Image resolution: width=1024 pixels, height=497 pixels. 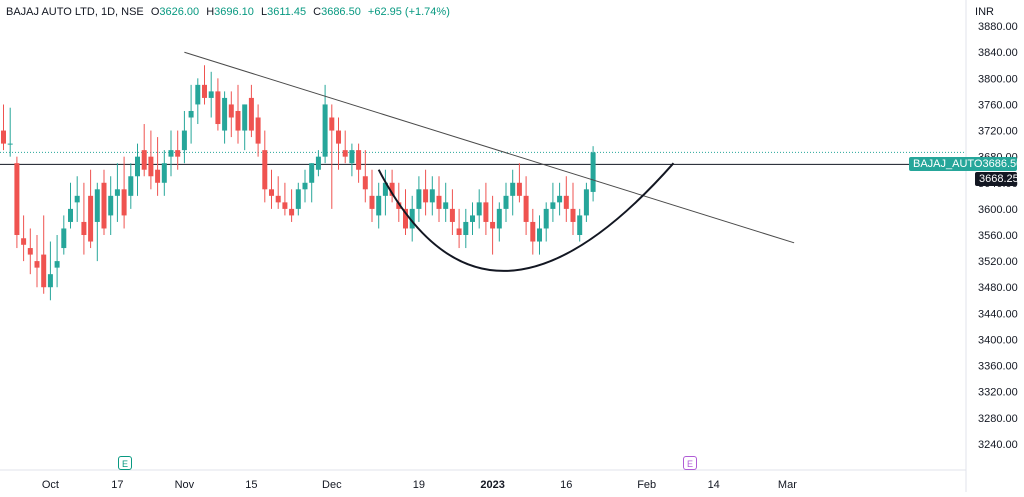 I want to click on high-label: H, so click(x=210, y=12).